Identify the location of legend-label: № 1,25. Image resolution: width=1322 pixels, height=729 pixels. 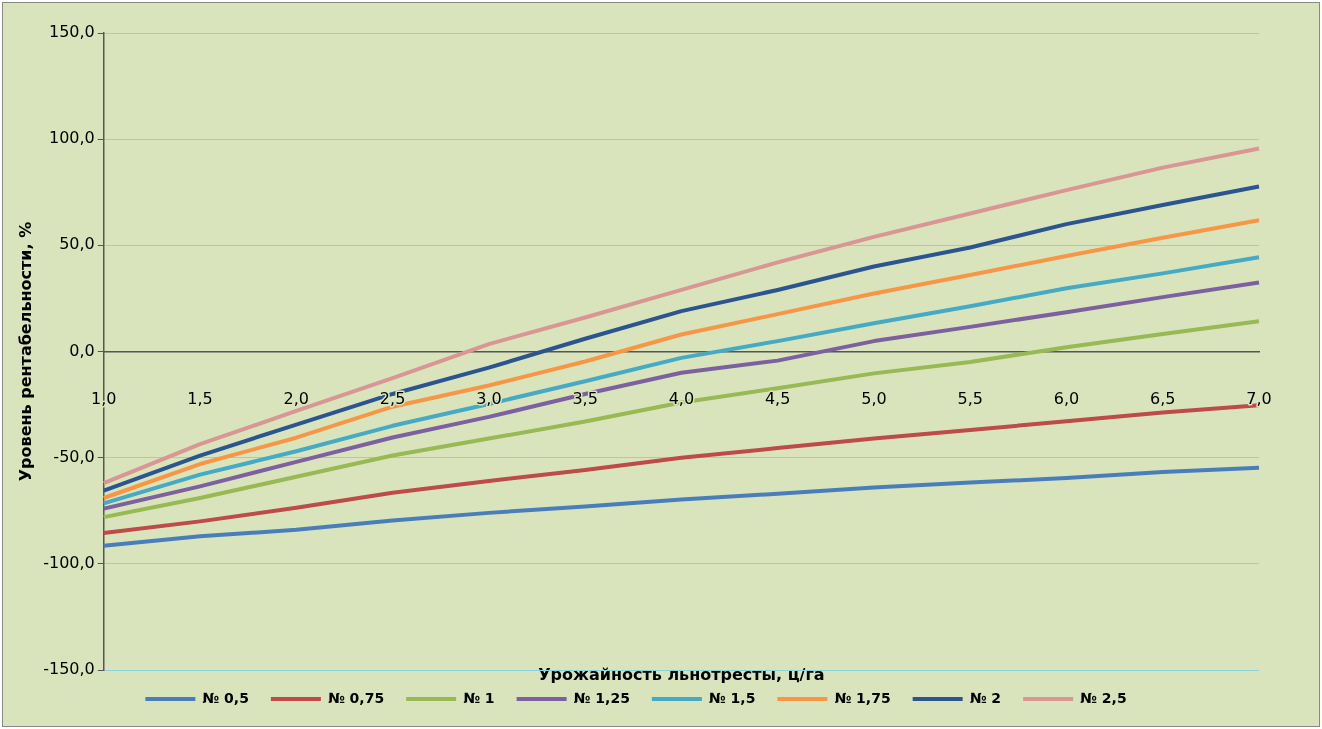
(601, 697).